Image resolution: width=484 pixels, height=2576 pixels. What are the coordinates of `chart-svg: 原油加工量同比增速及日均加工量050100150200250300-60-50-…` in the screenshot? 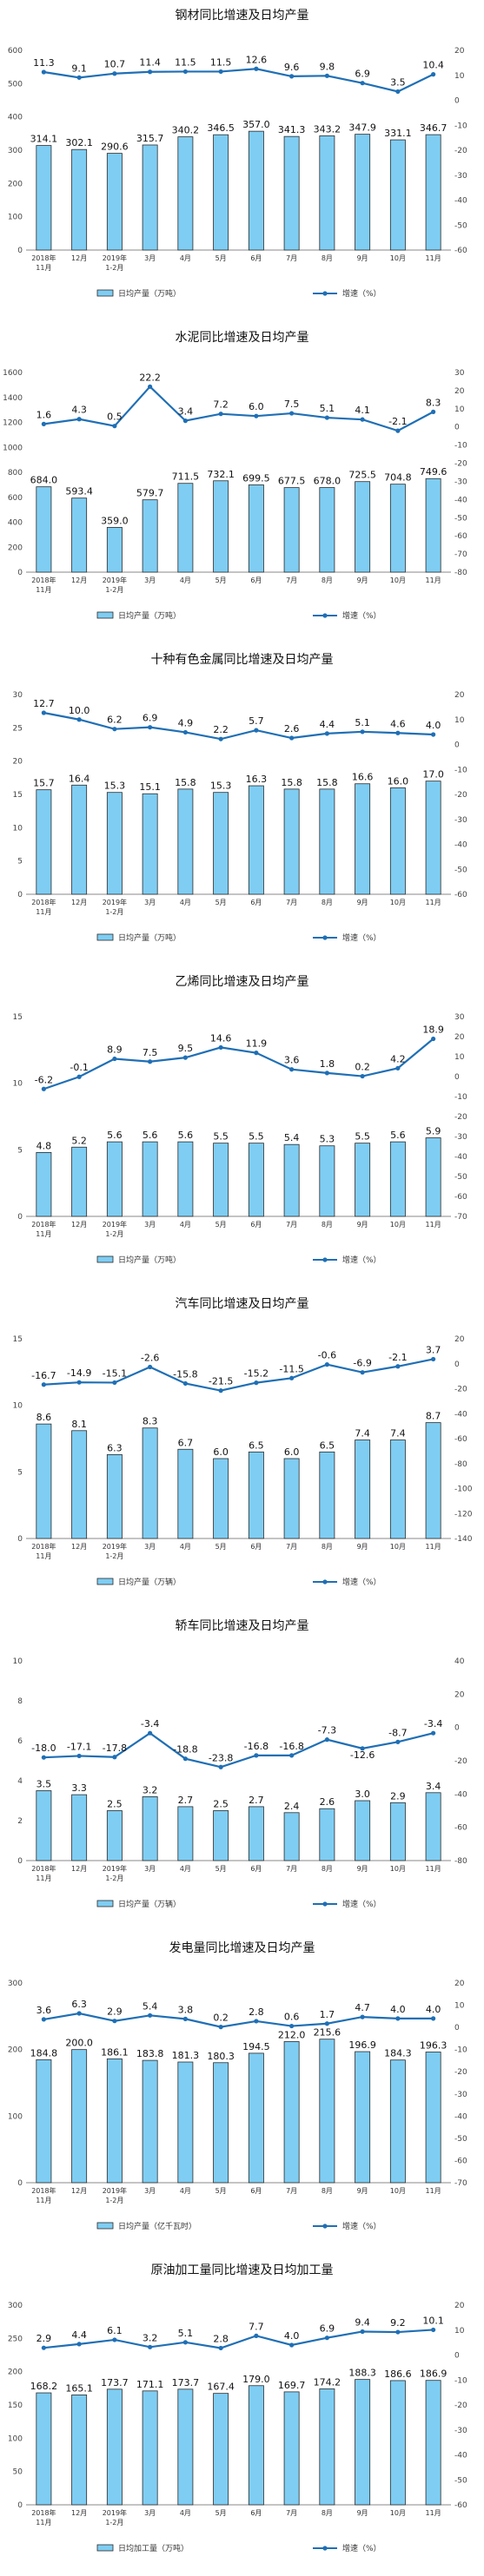 It's located at (238, 2408).